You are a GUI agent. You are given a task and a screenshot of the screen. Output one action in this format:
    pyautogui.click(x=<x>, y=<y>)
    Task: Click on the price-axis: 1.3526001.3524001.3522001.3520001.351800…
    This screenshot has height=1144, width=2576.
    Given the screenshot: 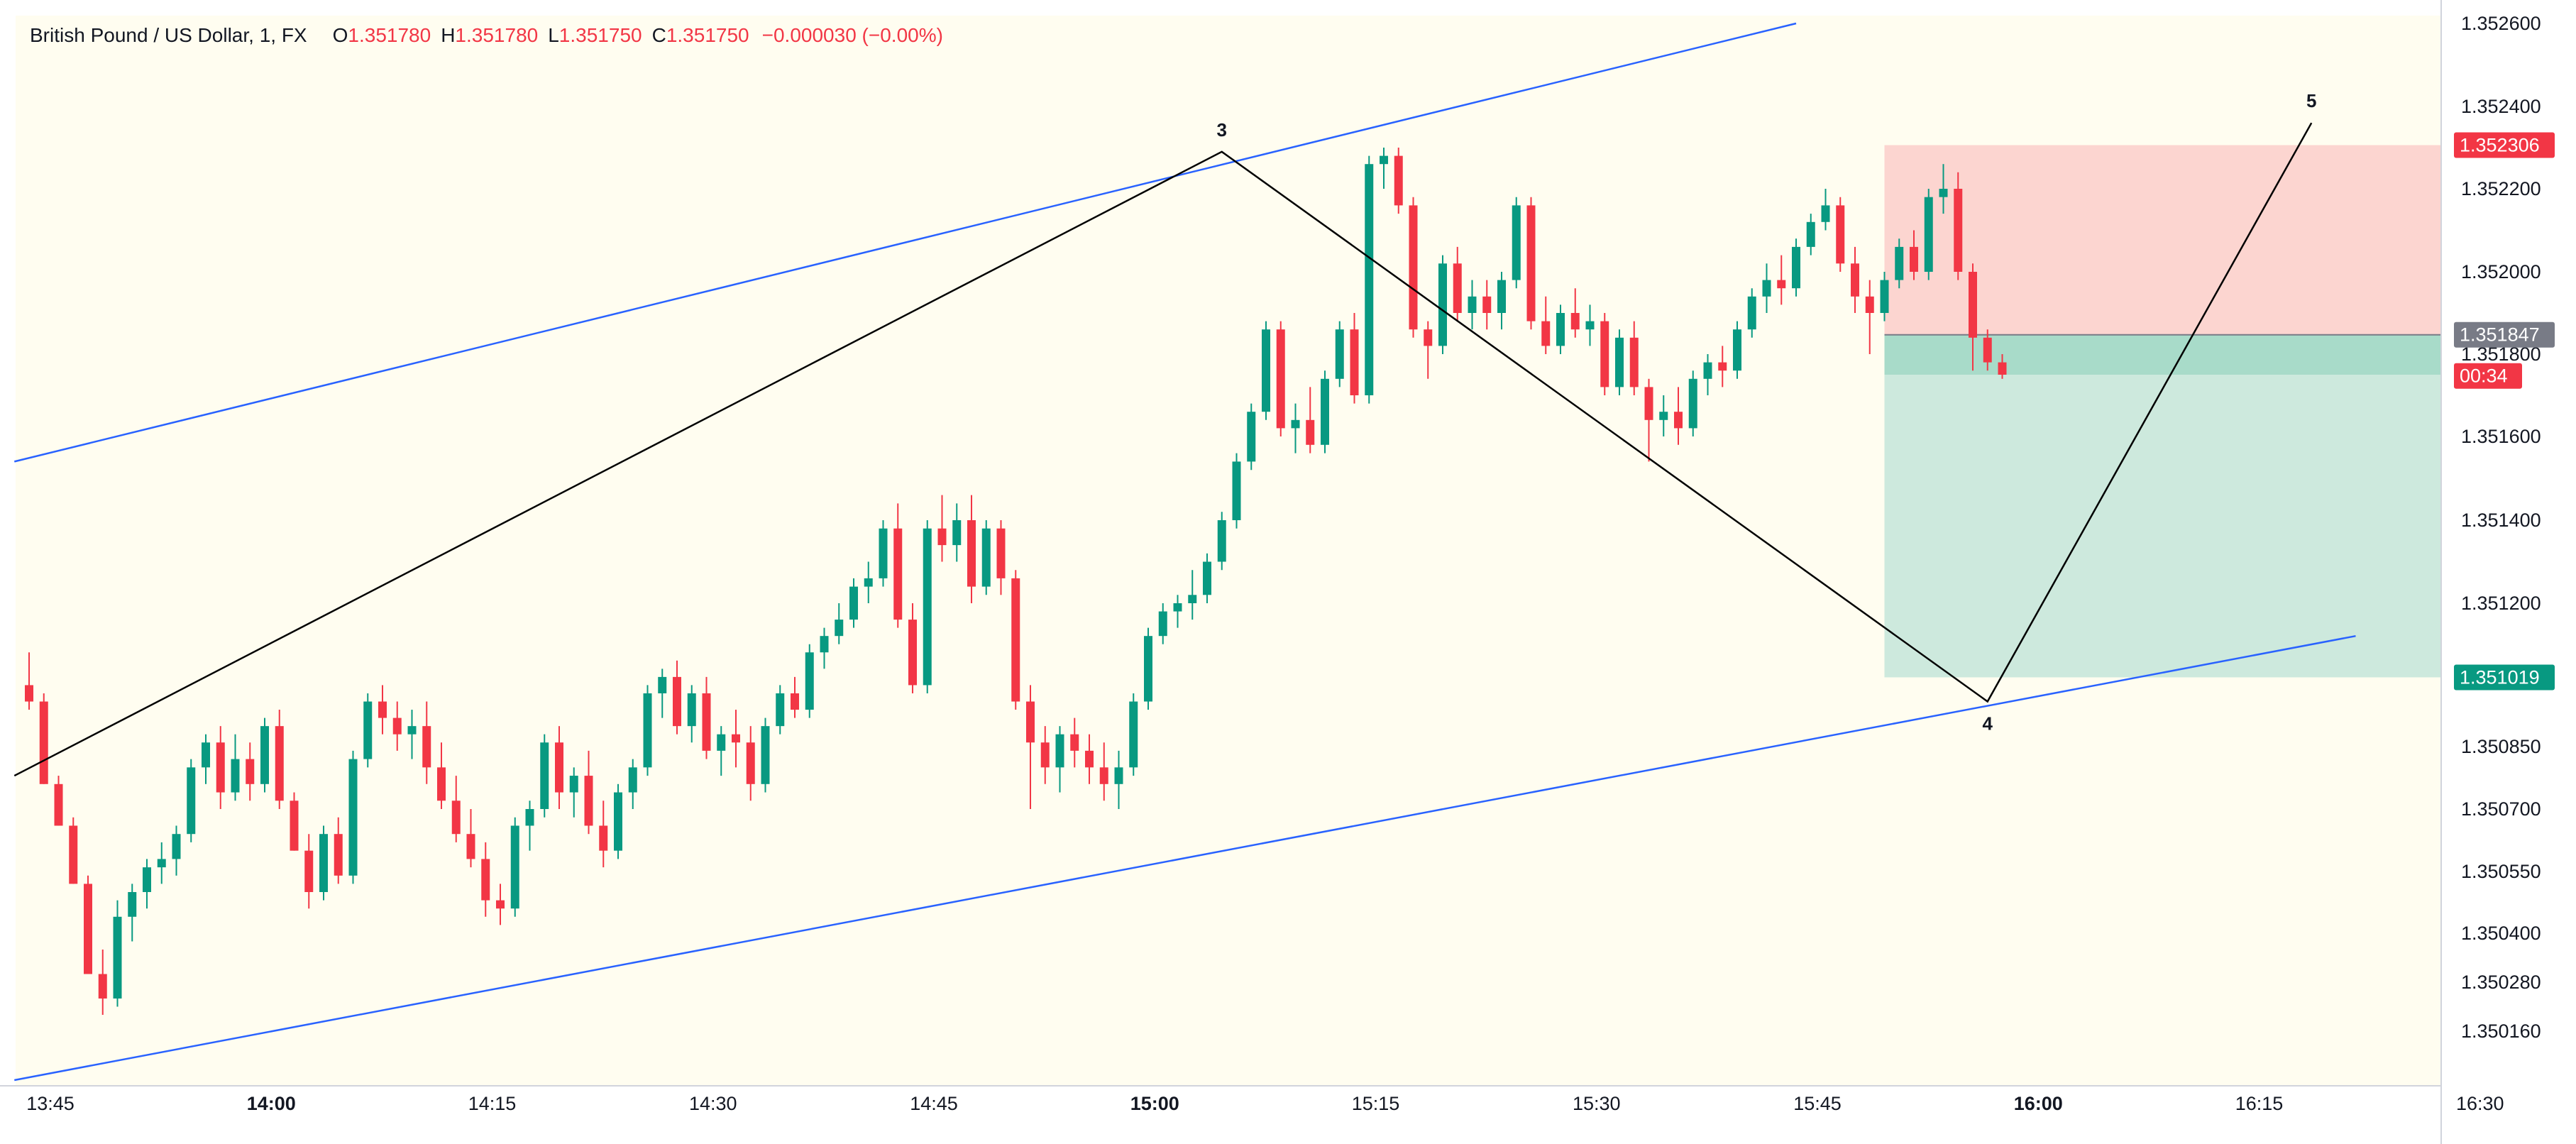 What is the action you would take?
    pyautogui.click(x=2501, y=528)
    